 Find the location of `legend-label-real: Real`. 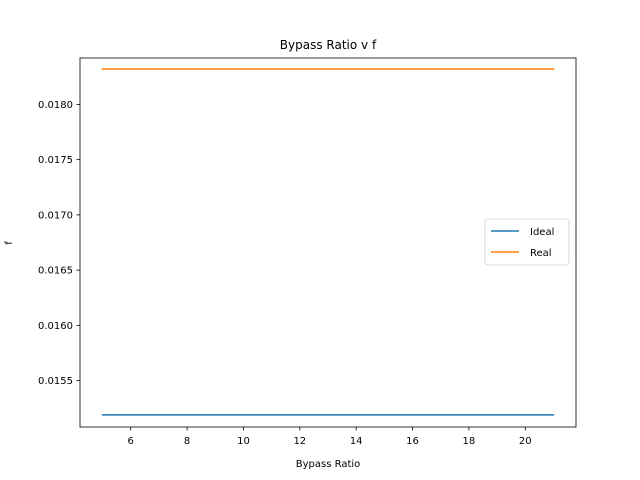

legend-label-real: Real is located at coordinates (541, 253).